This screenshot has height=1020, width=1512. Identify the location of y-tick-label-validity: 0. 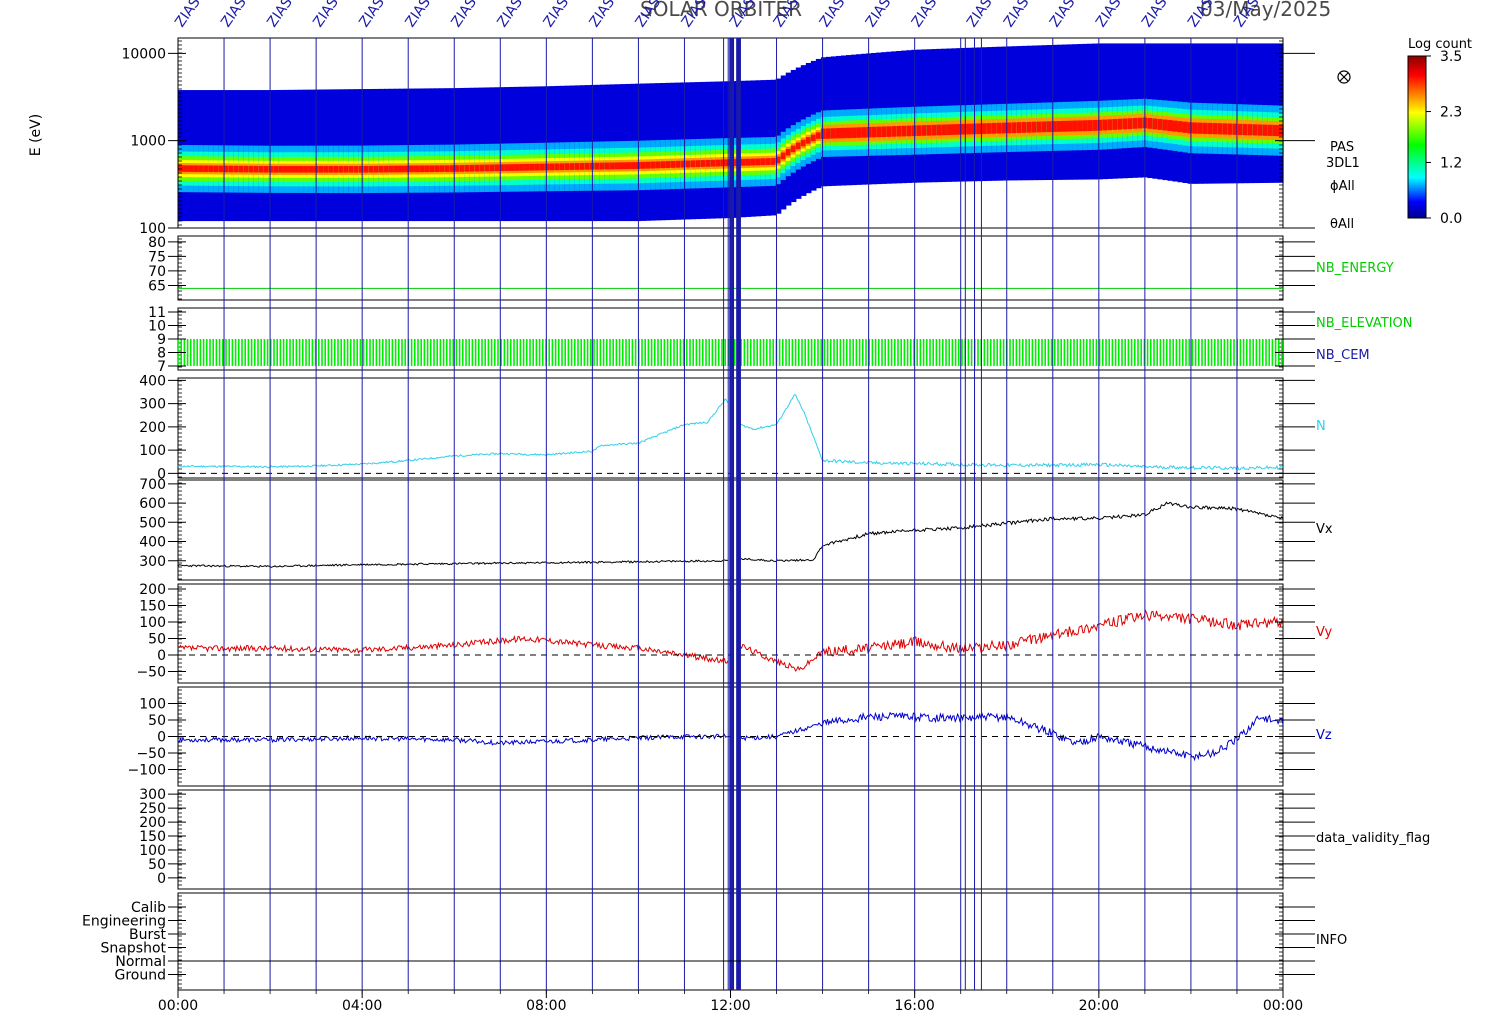
(161, 879).